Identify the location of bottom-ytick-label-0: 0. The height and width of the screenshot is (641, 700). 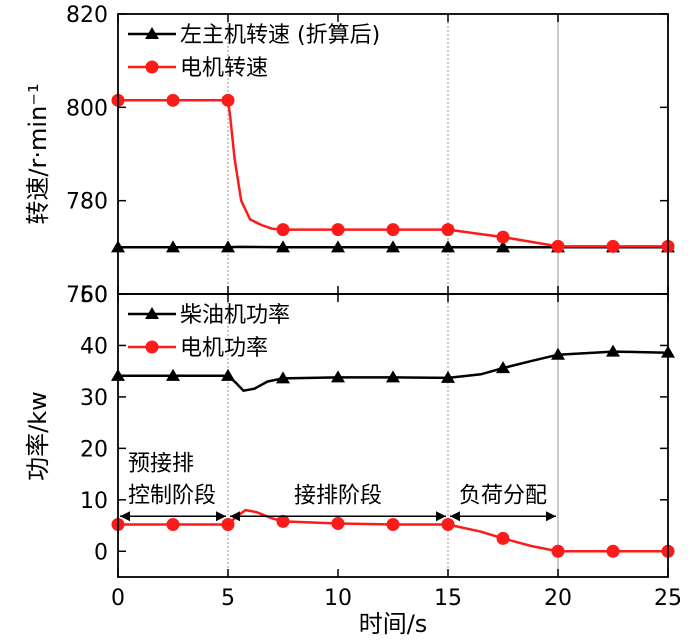
(101, 552).